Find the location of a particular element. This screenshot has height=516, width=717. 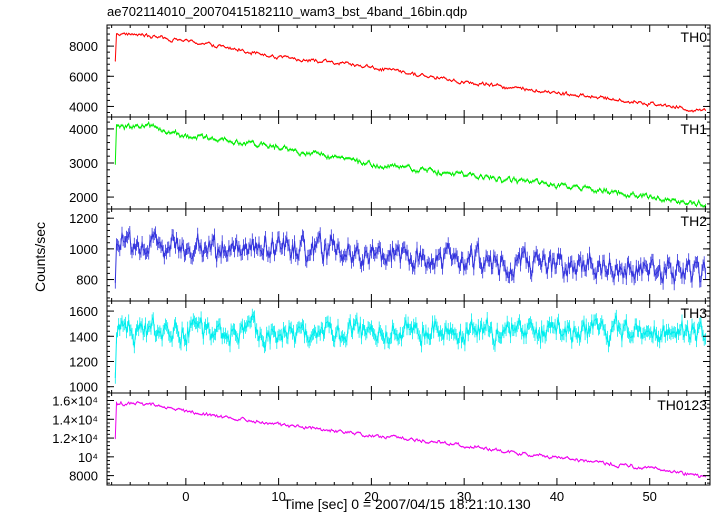

y-tick-label: 10⁴ is located at coordinates (88, 457).